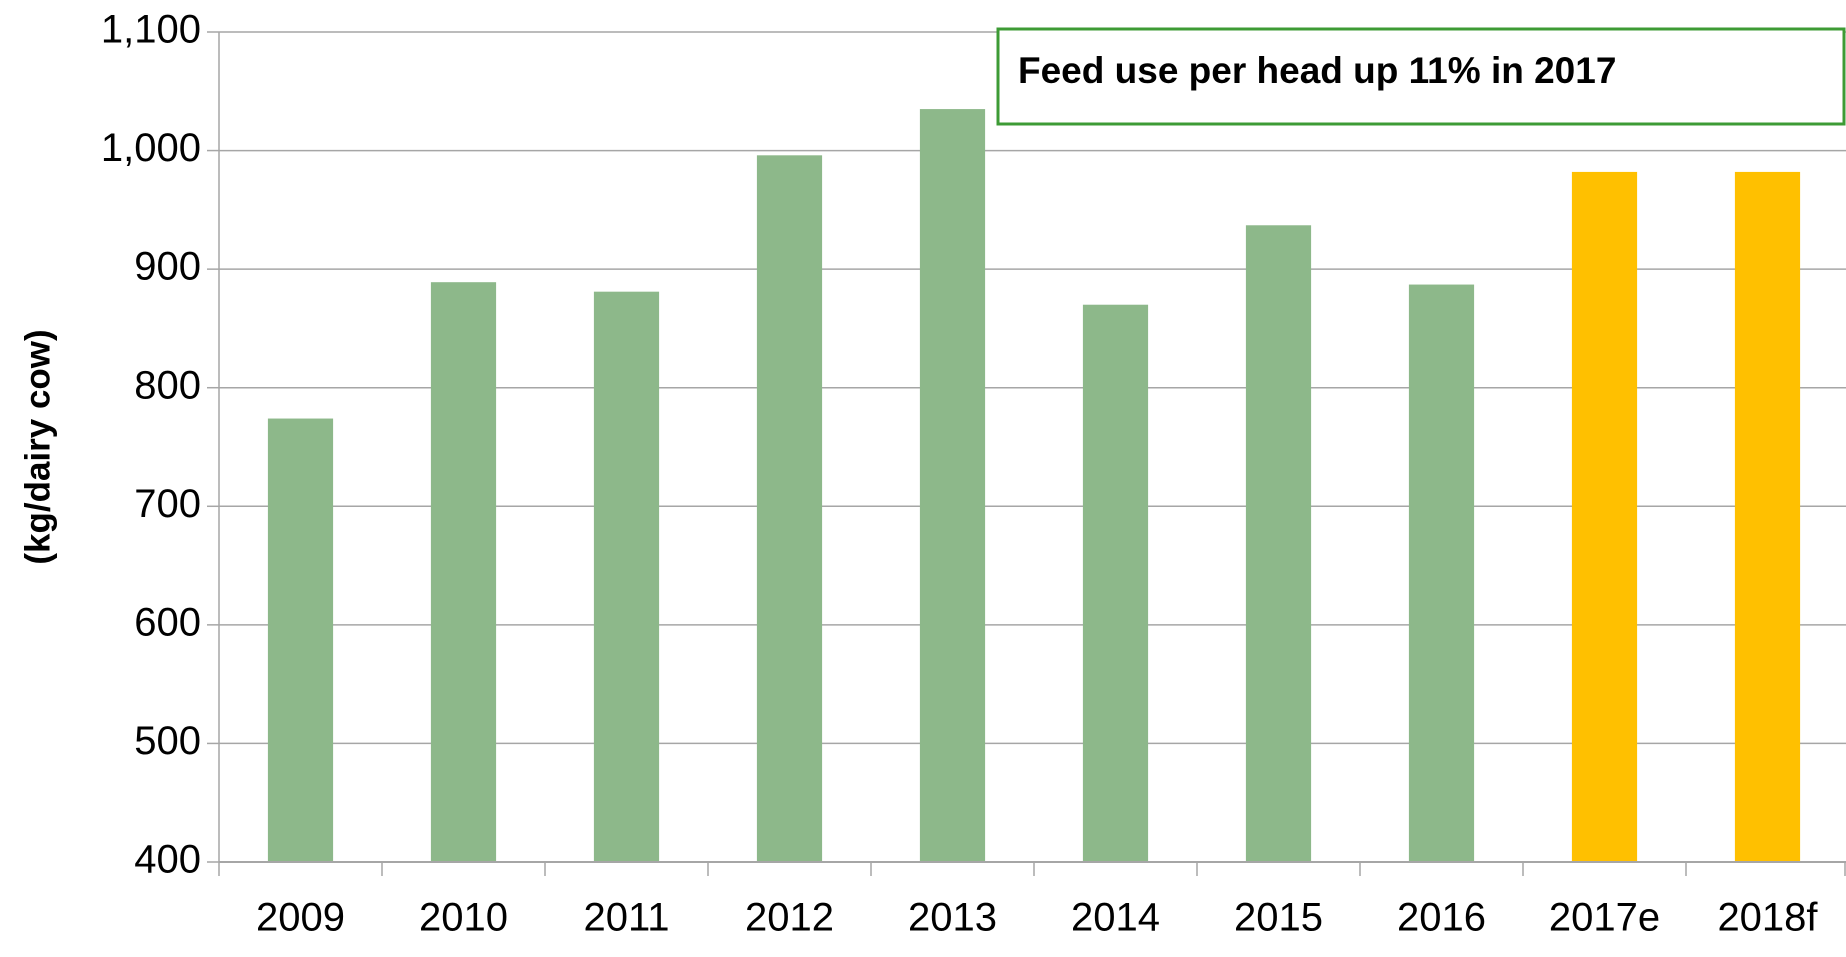 The width and height of the screenshot is (1846, 957). I want to click on y-tick-label: 900, so click(167, 267).